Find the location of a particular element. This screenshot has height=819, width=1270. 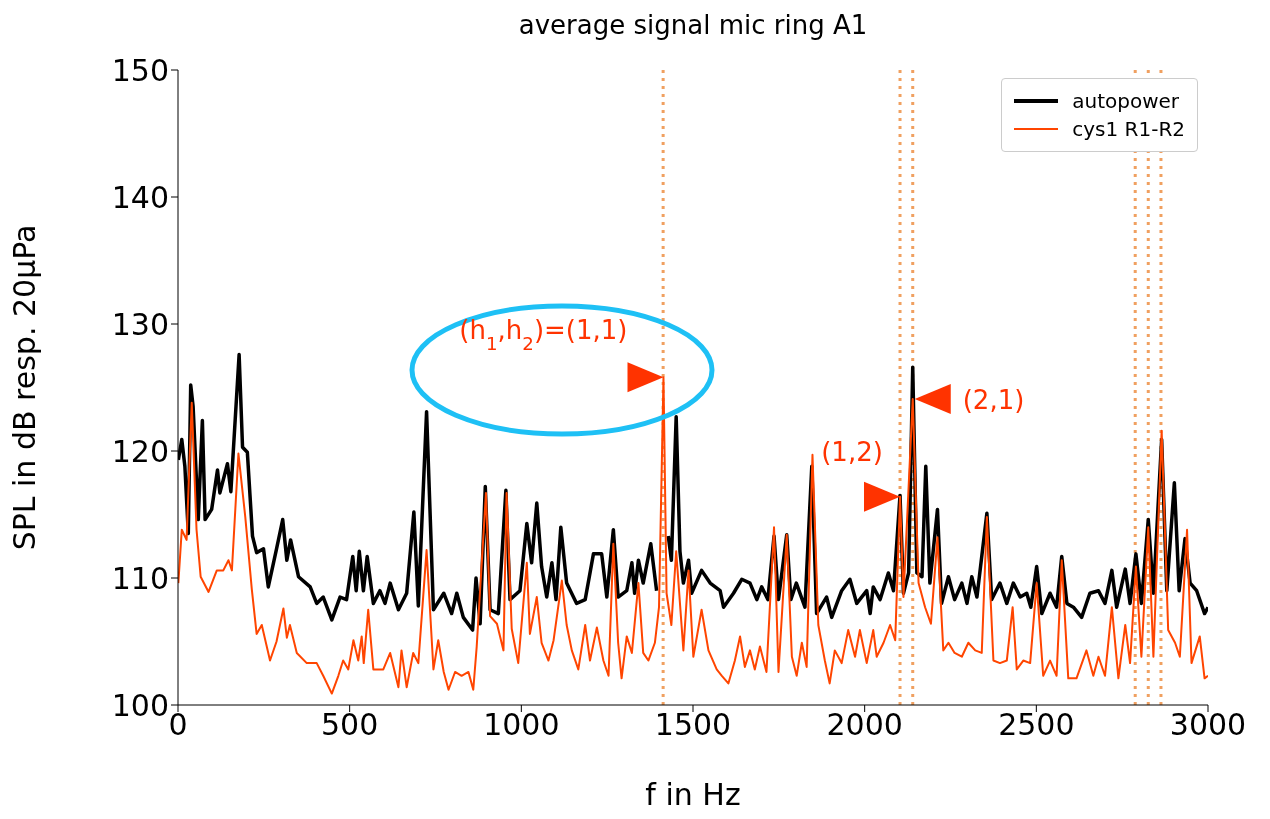

y-tick-label: 100 is located at coordinates (140, 705).